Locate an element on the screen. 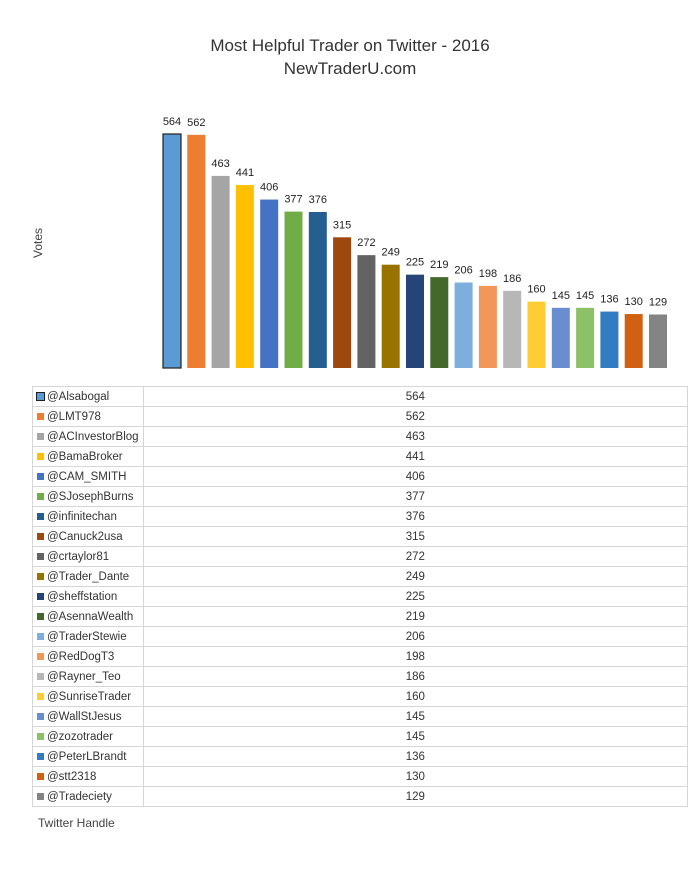 This screenshot has height=874, width=700. handle-label: @ACInvestorBlog is located at coordinates (93, 436).